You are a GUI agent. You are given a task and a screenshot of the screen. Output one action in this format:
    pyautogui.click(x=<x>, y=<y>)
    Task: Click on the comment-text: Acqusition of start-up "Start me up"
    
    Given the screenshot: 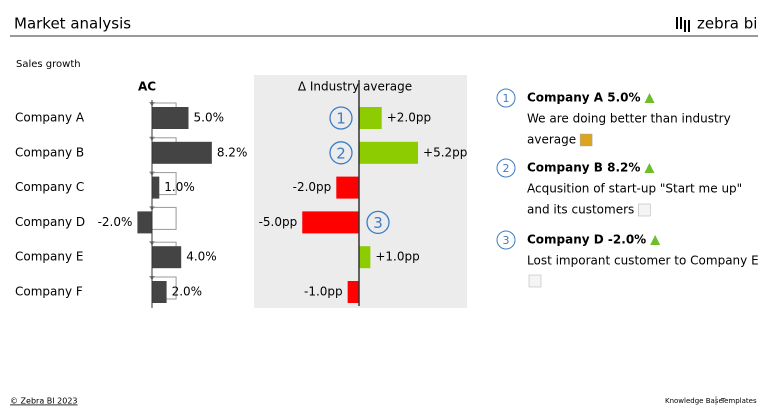 What is the action you would take?
    pyautogui.click(x=634, y=189)
    